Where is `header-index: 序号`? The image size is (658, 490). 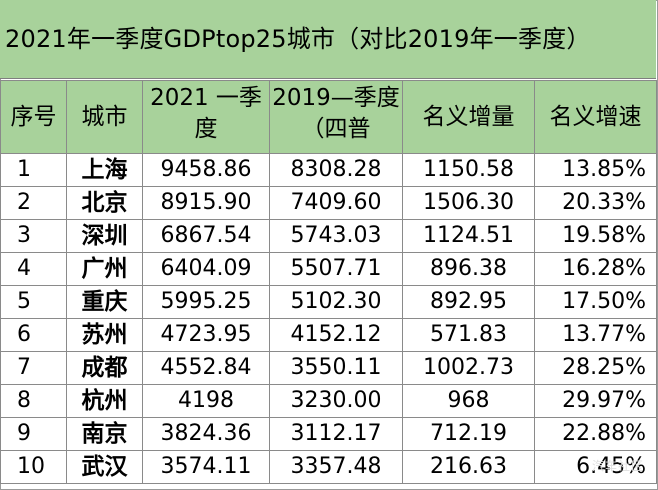 header-index: 序号 is located at coordinates (33, 117).